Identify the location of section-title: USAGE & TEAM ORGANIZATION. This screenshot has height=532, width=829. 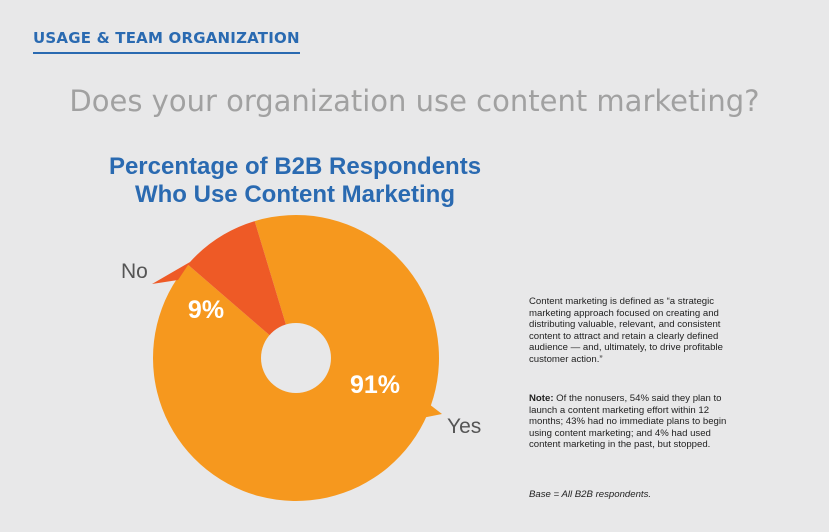
(166, 41).